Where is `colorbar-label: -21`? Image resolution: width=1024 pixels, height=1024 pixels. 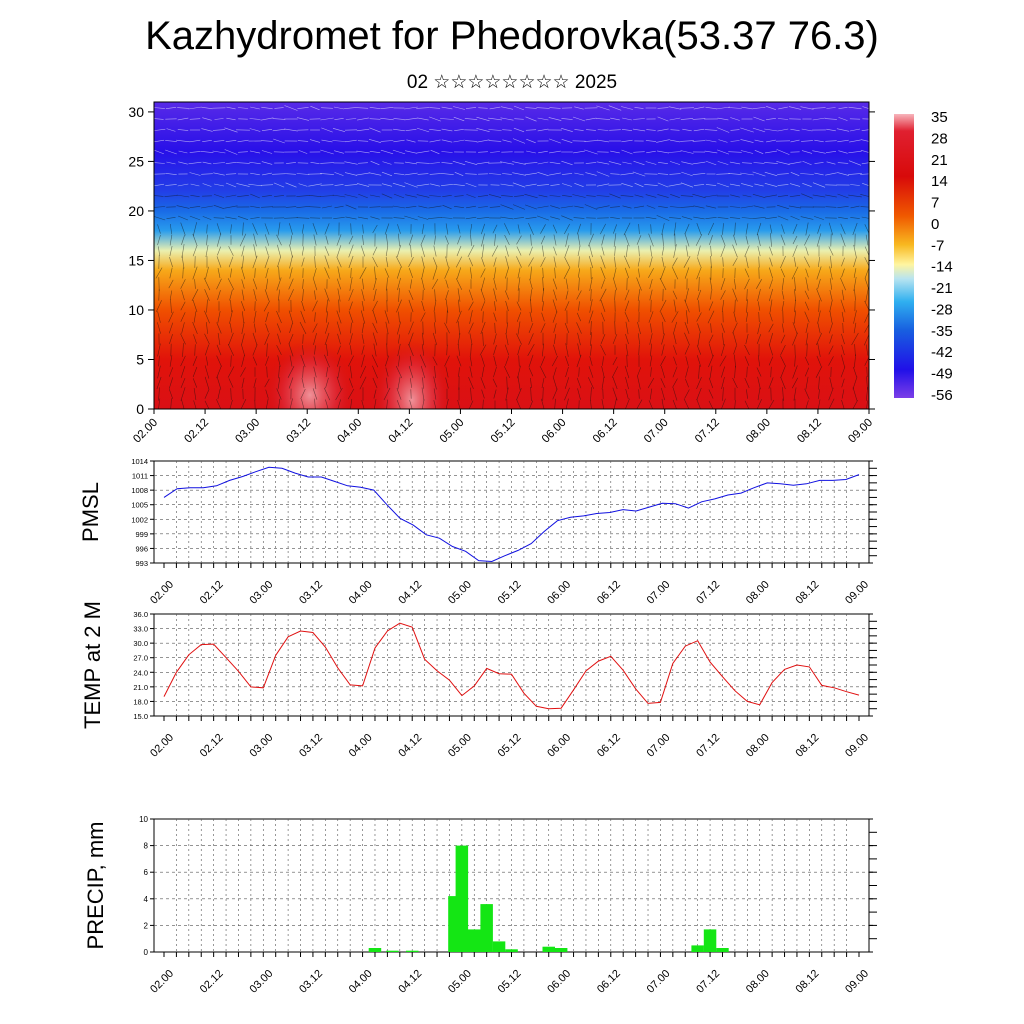 colorbar-label: -21 is located at coordinates (942, 288).